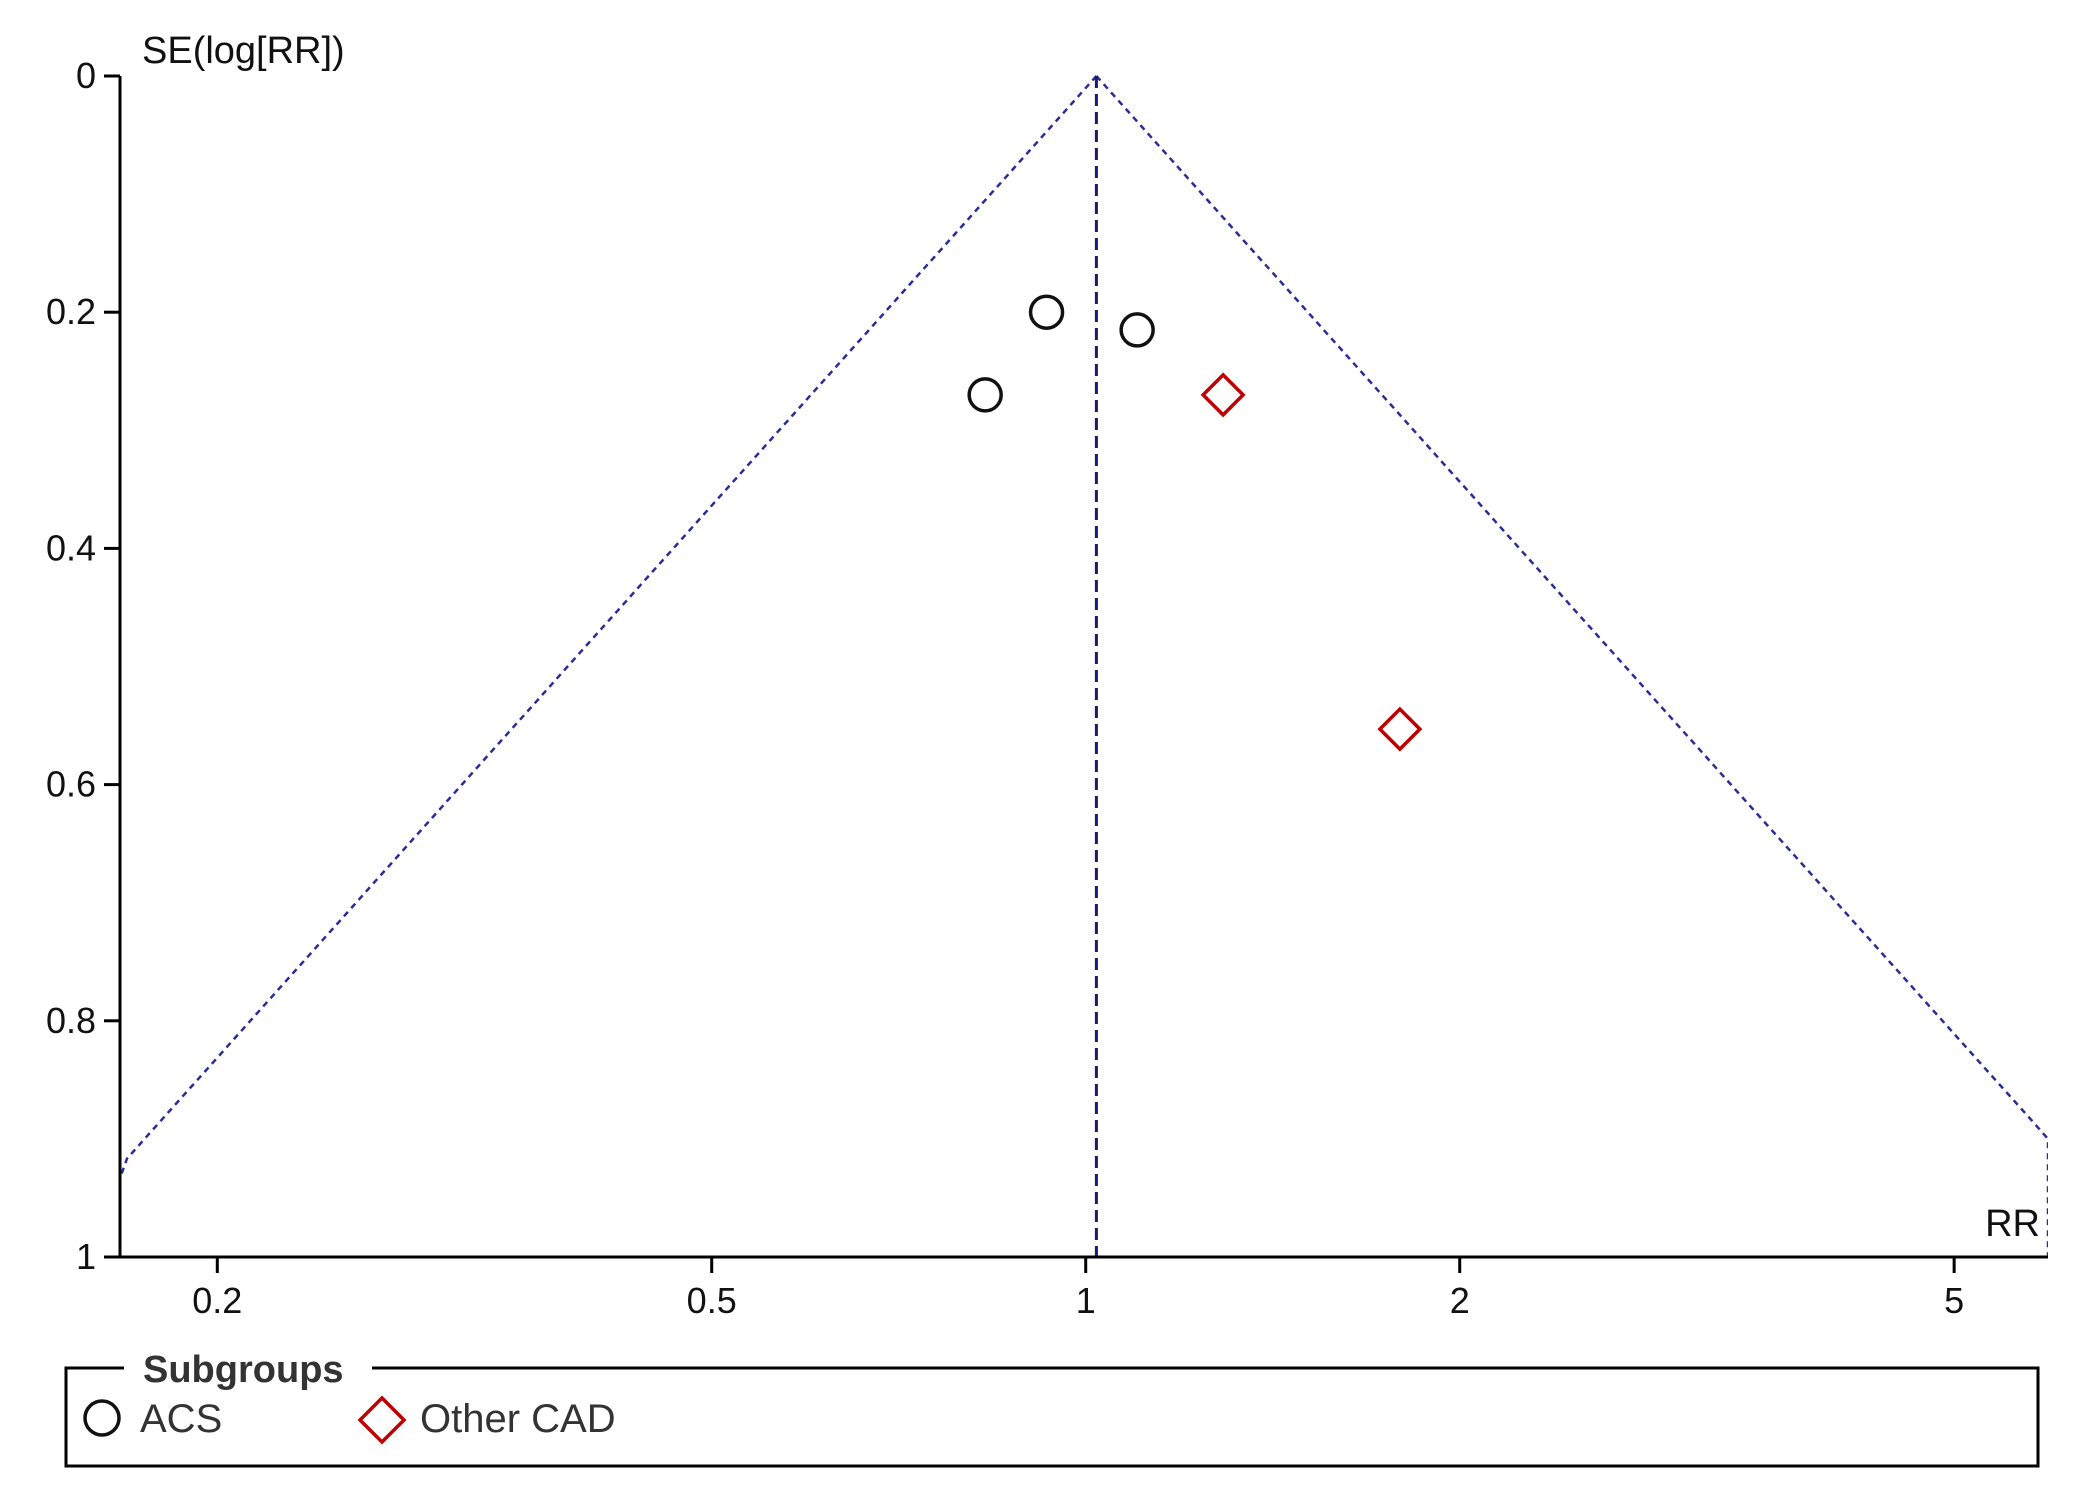  Describe the element at coordinates (217, 1300) in the screenshot. I see `x-tick-label: 0.2` at that location.